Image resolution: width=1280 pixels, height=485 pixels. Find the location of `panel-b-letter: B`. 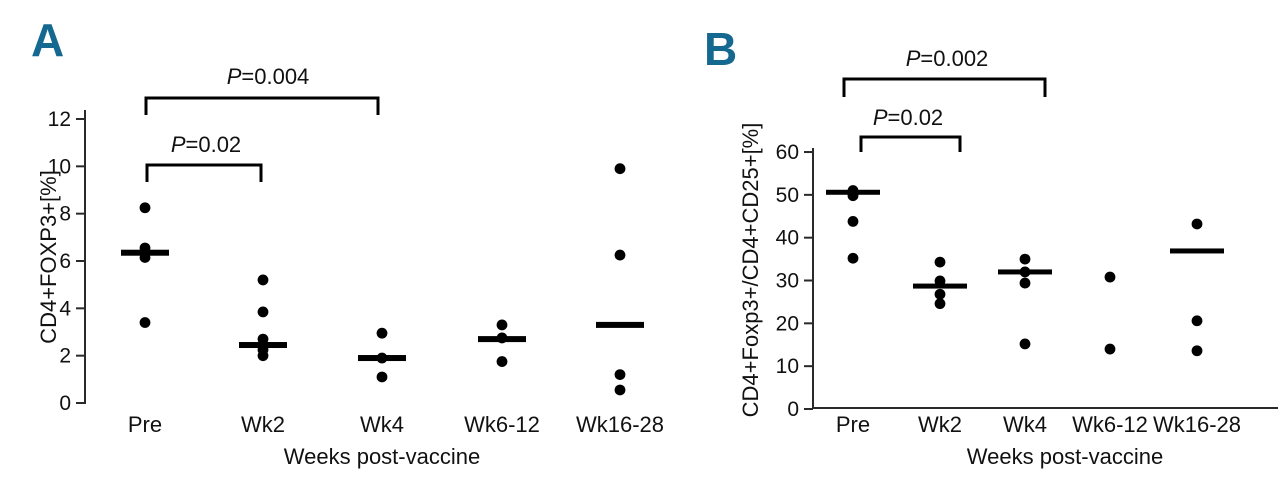

panel-b-letter: B is located at coordinates (721, 49).